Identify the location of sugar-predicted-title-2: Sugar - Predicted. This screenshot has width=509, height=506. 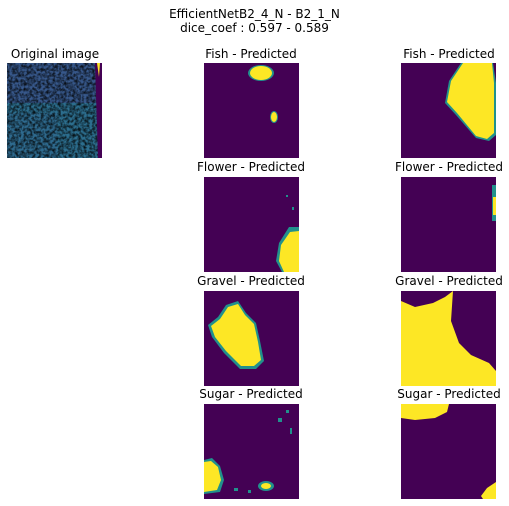
(449, 394).